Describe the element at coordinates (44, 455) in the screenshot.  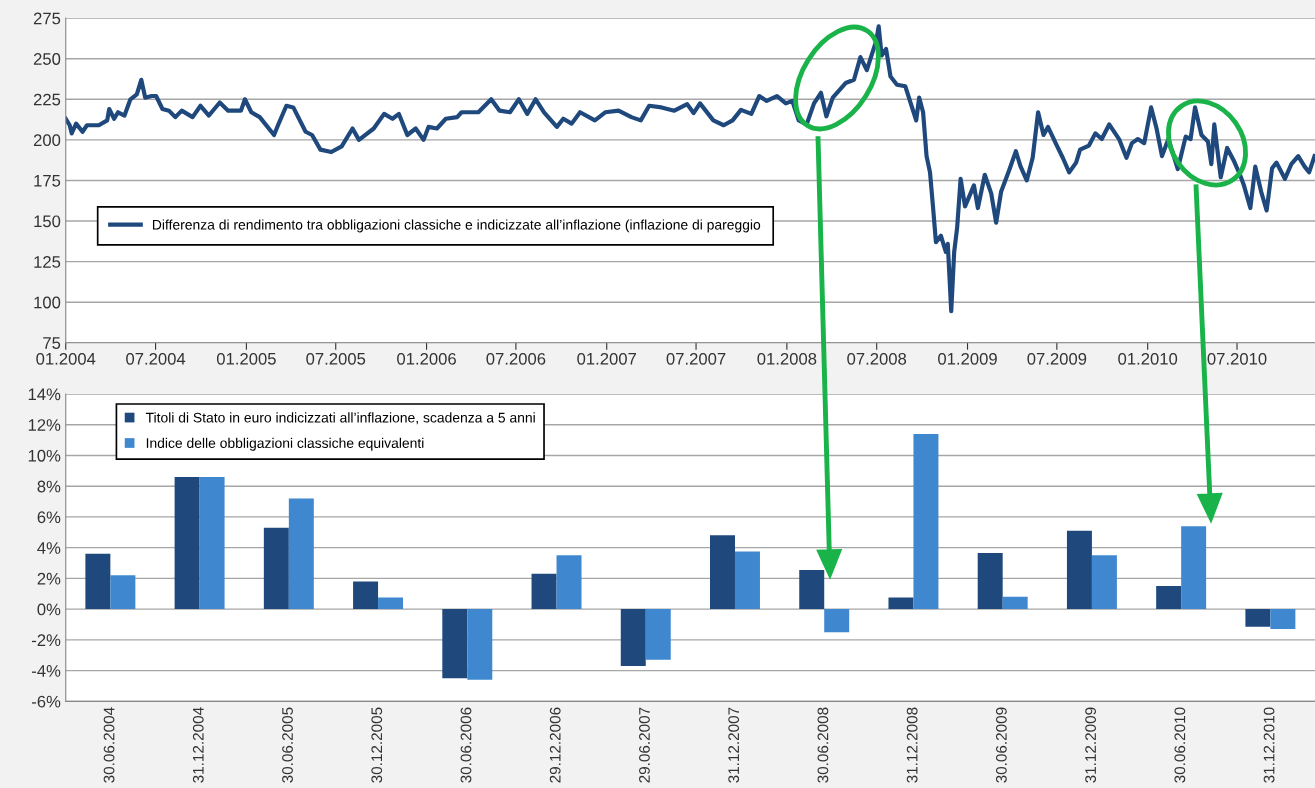
I see `y-tick-label: 10%` at that location.